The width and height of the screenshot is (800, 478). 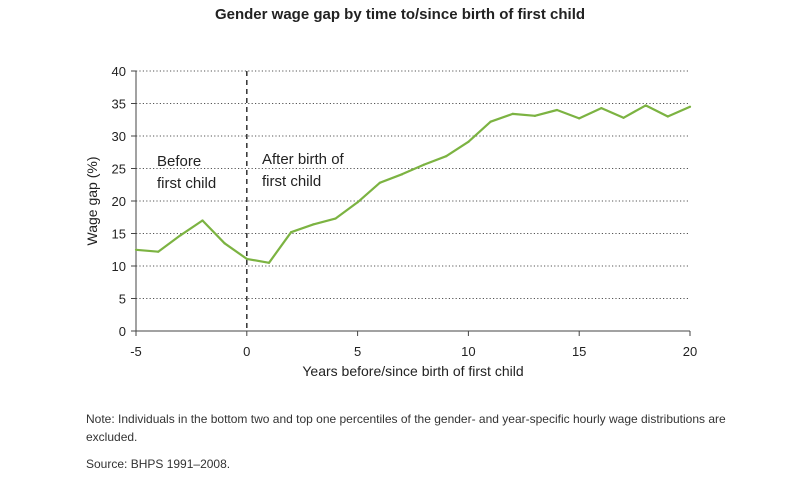 What do you see at coordinates (303, 159) in the screenshot?
I see `annotation-after-line-0: After birth of` at bounding box center [303, 159].